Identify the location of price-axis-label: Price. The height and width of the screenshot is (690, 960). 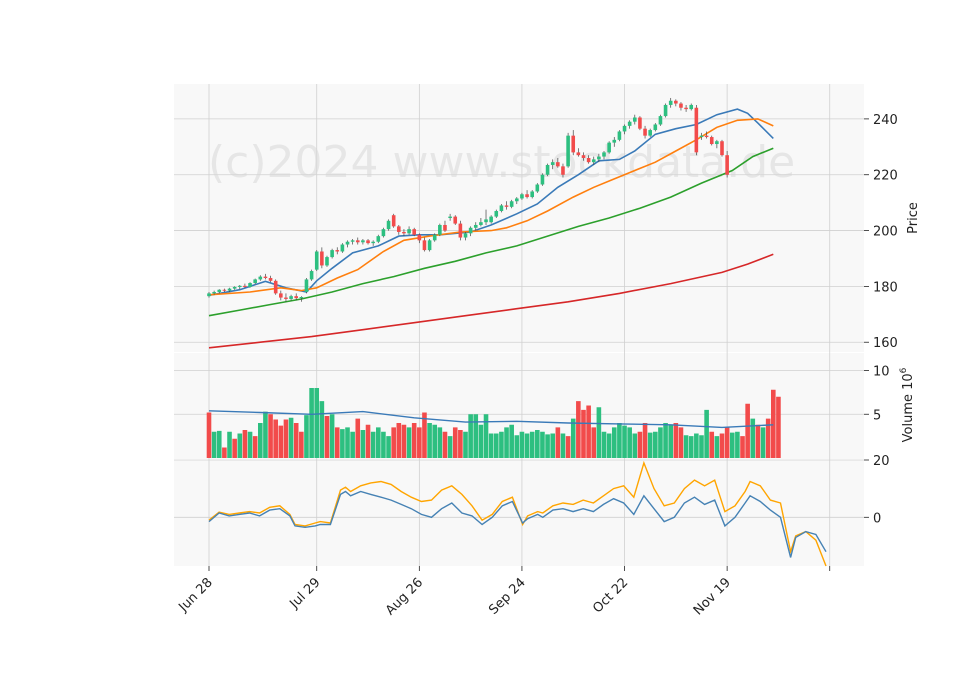
(913, 218).